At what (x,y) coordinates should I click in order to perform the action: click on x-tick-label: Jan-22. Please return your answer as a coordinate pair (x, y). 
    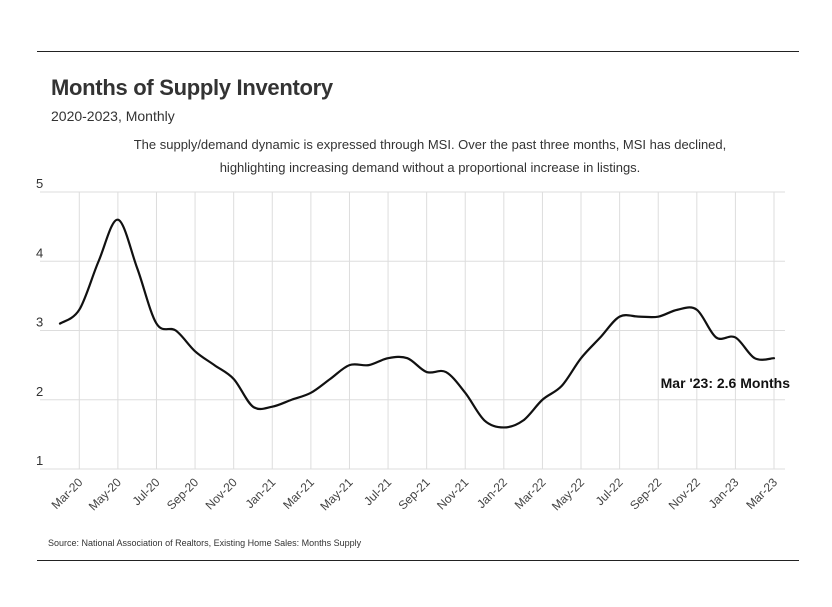
    Looking at the image, I should click on (492, 493).